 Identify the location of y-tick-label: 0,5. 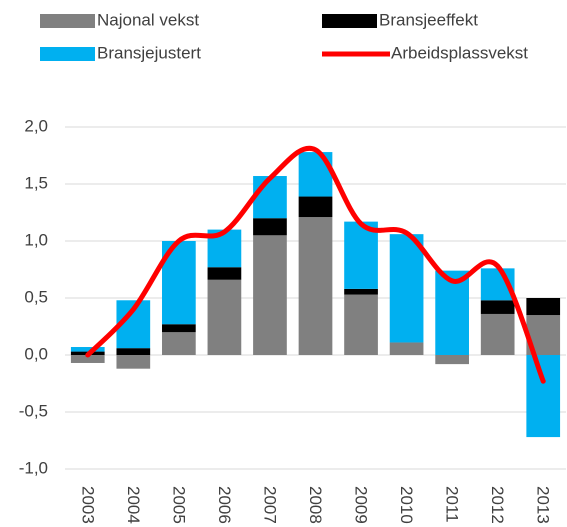
(36, 296).